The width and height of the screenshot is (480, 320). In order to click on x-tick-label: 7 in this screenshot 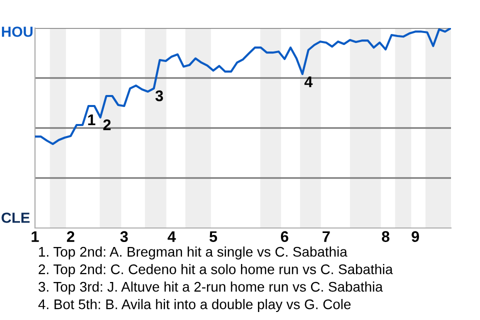, I will do `click(326, 236)`.